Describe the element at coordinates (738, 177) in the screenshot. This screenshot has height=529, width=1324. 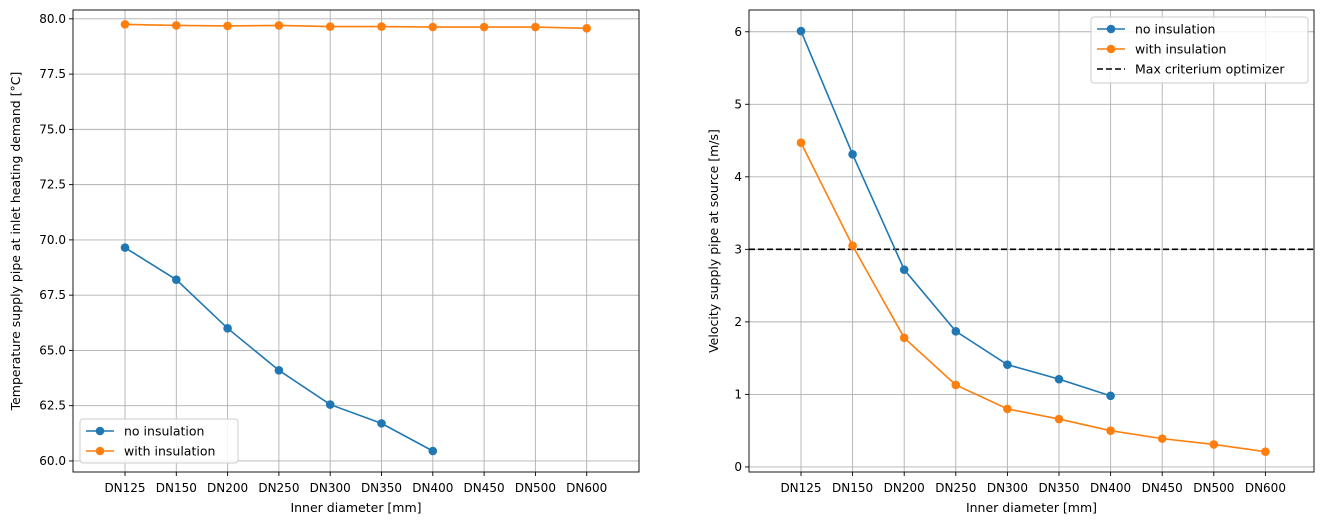
I see `y-tick-label: 4` at that location.